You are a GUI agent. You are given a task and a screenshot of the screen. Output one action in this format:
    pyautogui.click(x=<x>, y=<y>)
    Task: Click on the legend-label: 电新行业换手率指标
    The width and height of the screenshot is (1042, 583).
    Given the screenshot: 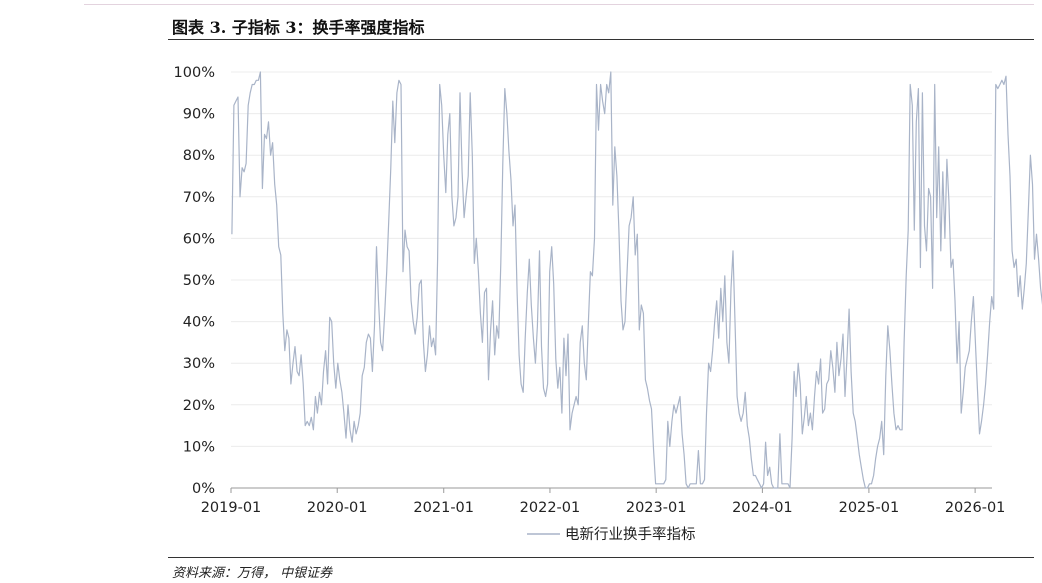 What is the action you would take?
    pyautogui.click(x=630, y=534)
    